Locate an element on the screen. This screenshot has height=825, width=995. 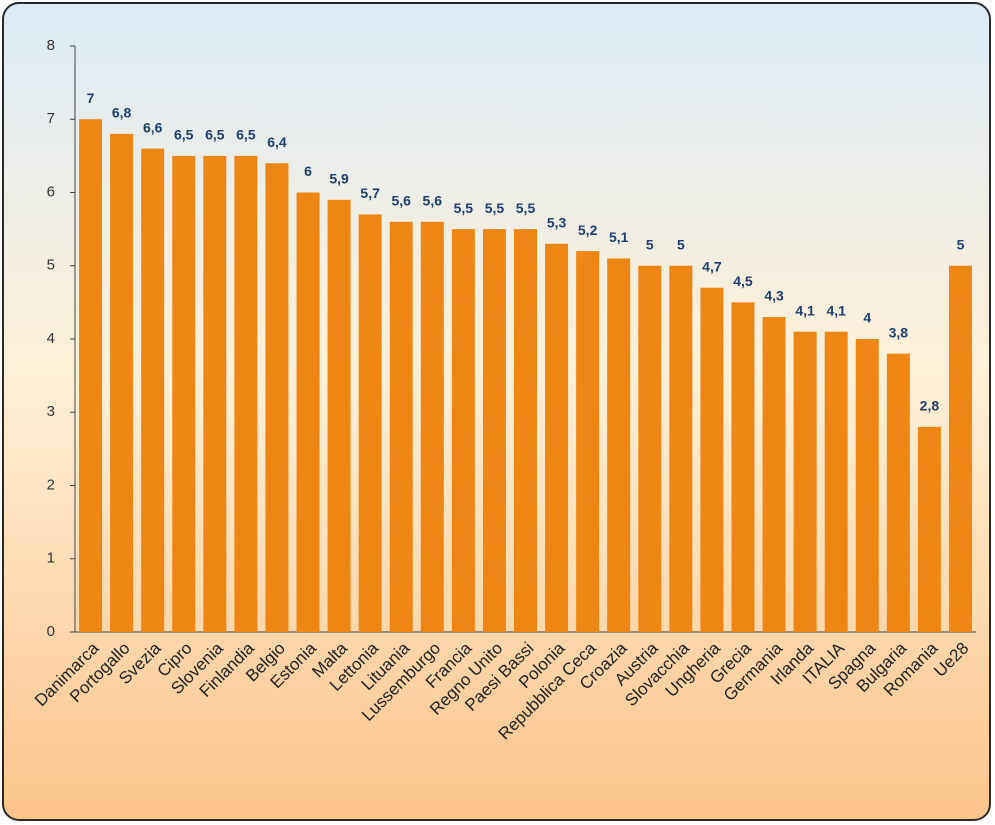
value-label: 6,8 is located at coordinates (122, 113).